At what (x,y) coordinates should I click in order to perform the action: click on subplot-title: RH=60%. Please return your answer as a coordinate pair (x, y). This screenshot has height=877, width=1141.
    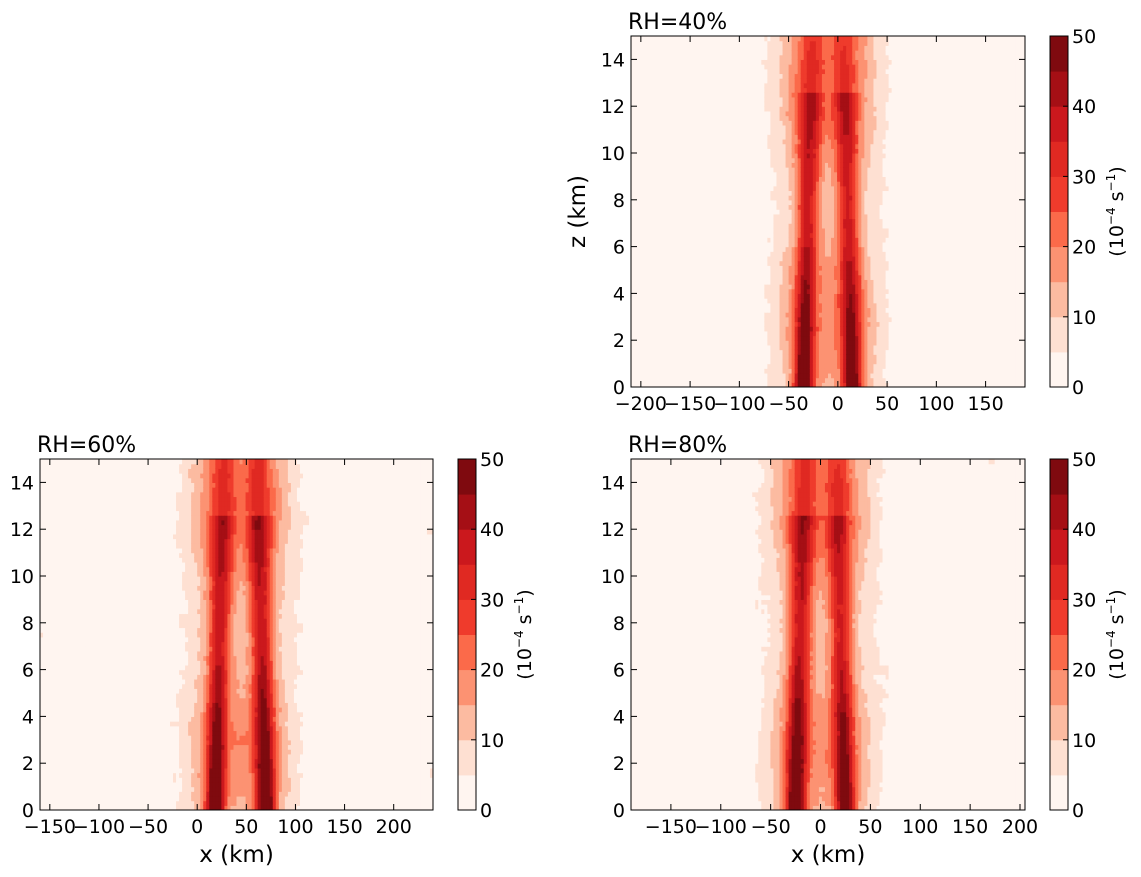
    Looking at the image, I should click on (86, 445).